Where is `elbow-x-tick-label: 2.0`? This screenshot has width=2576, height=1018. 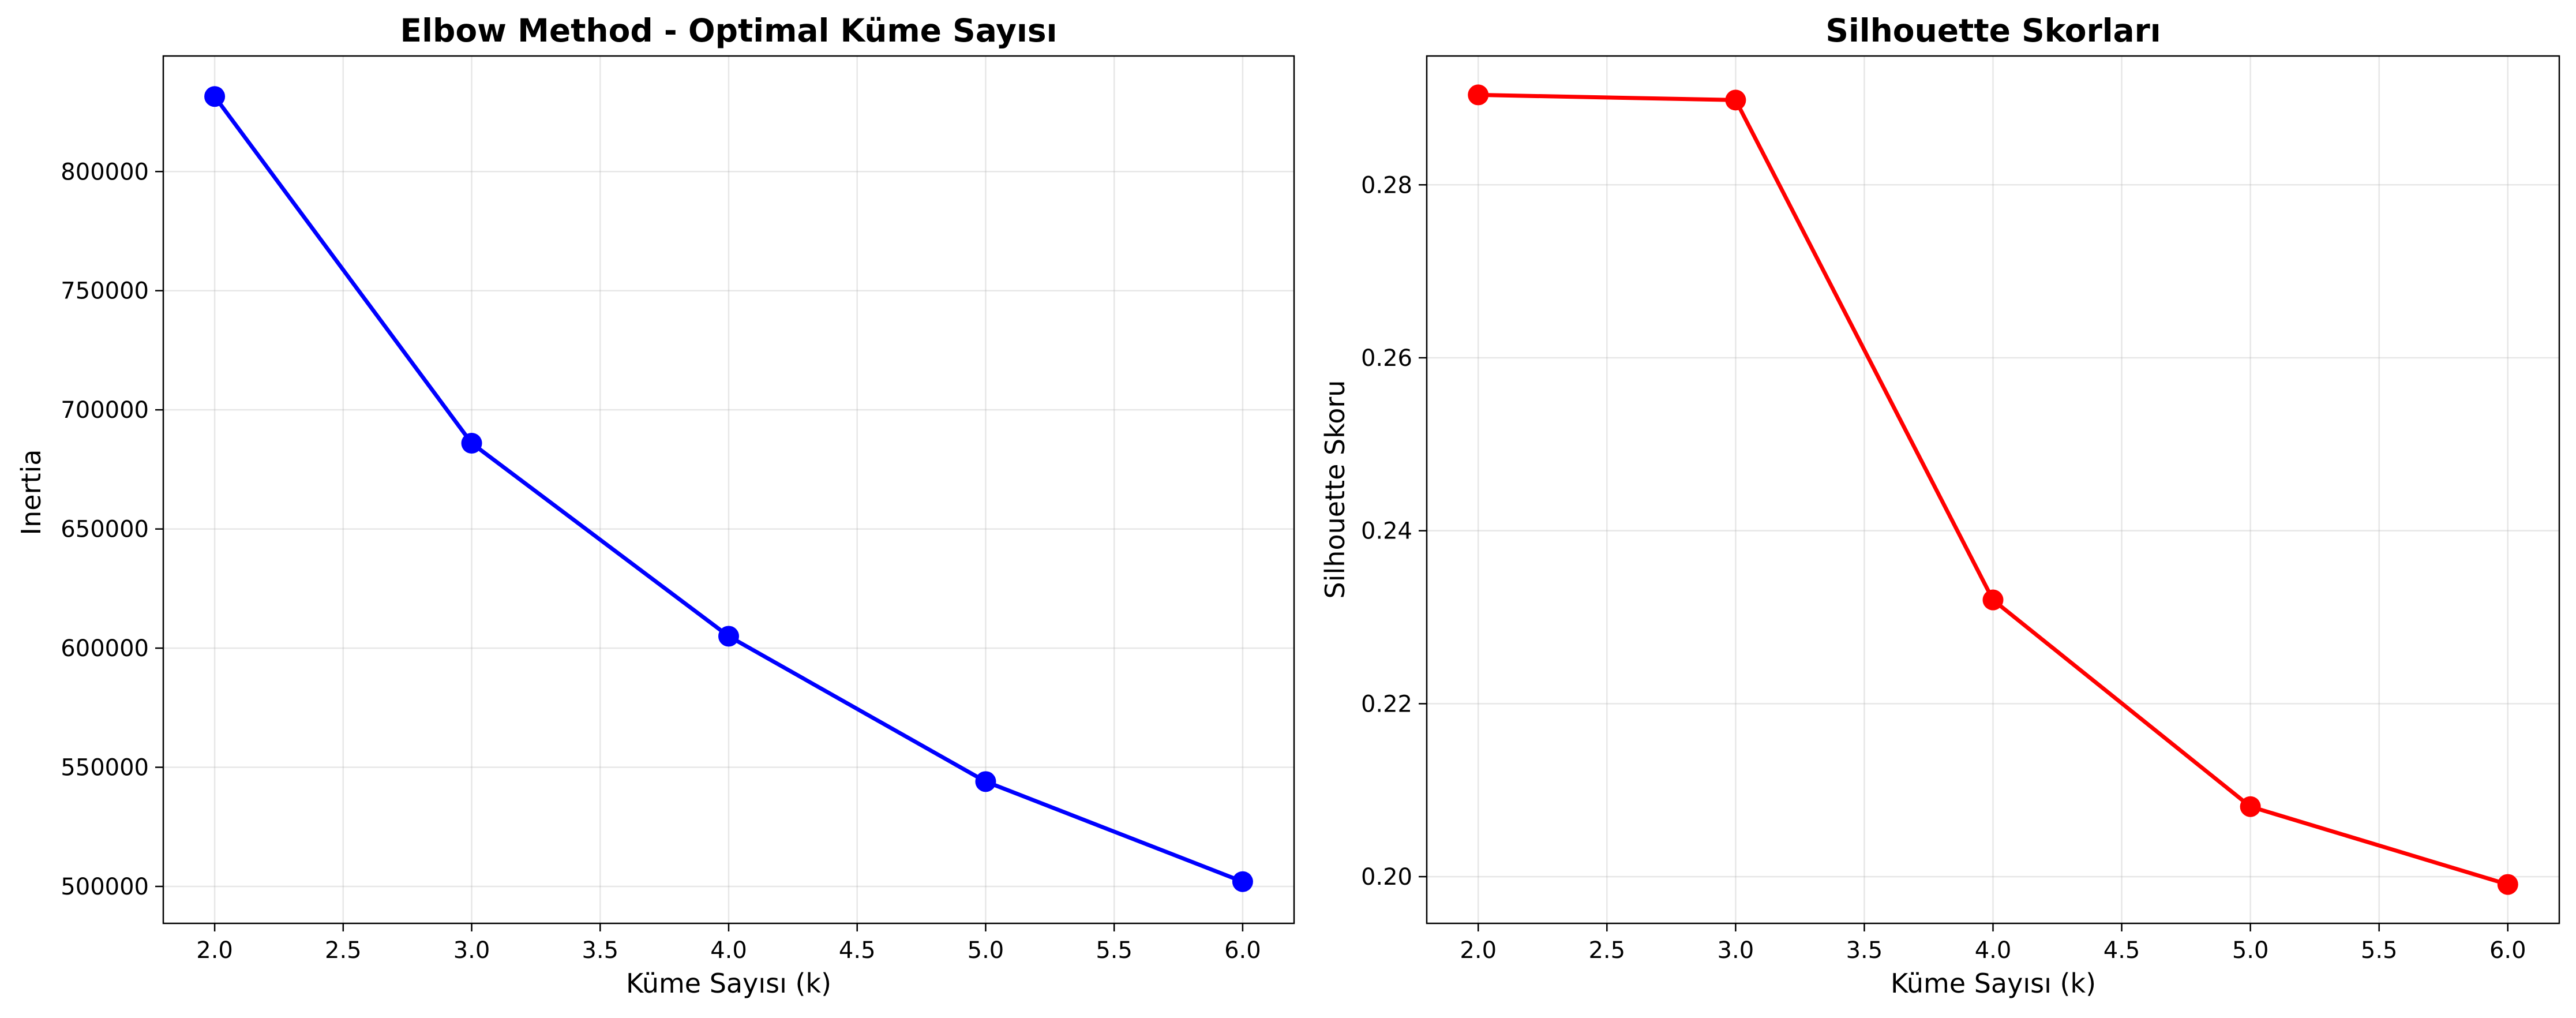
elbow-x-tick-label: 2.0 is located at coordinates (214, 950).